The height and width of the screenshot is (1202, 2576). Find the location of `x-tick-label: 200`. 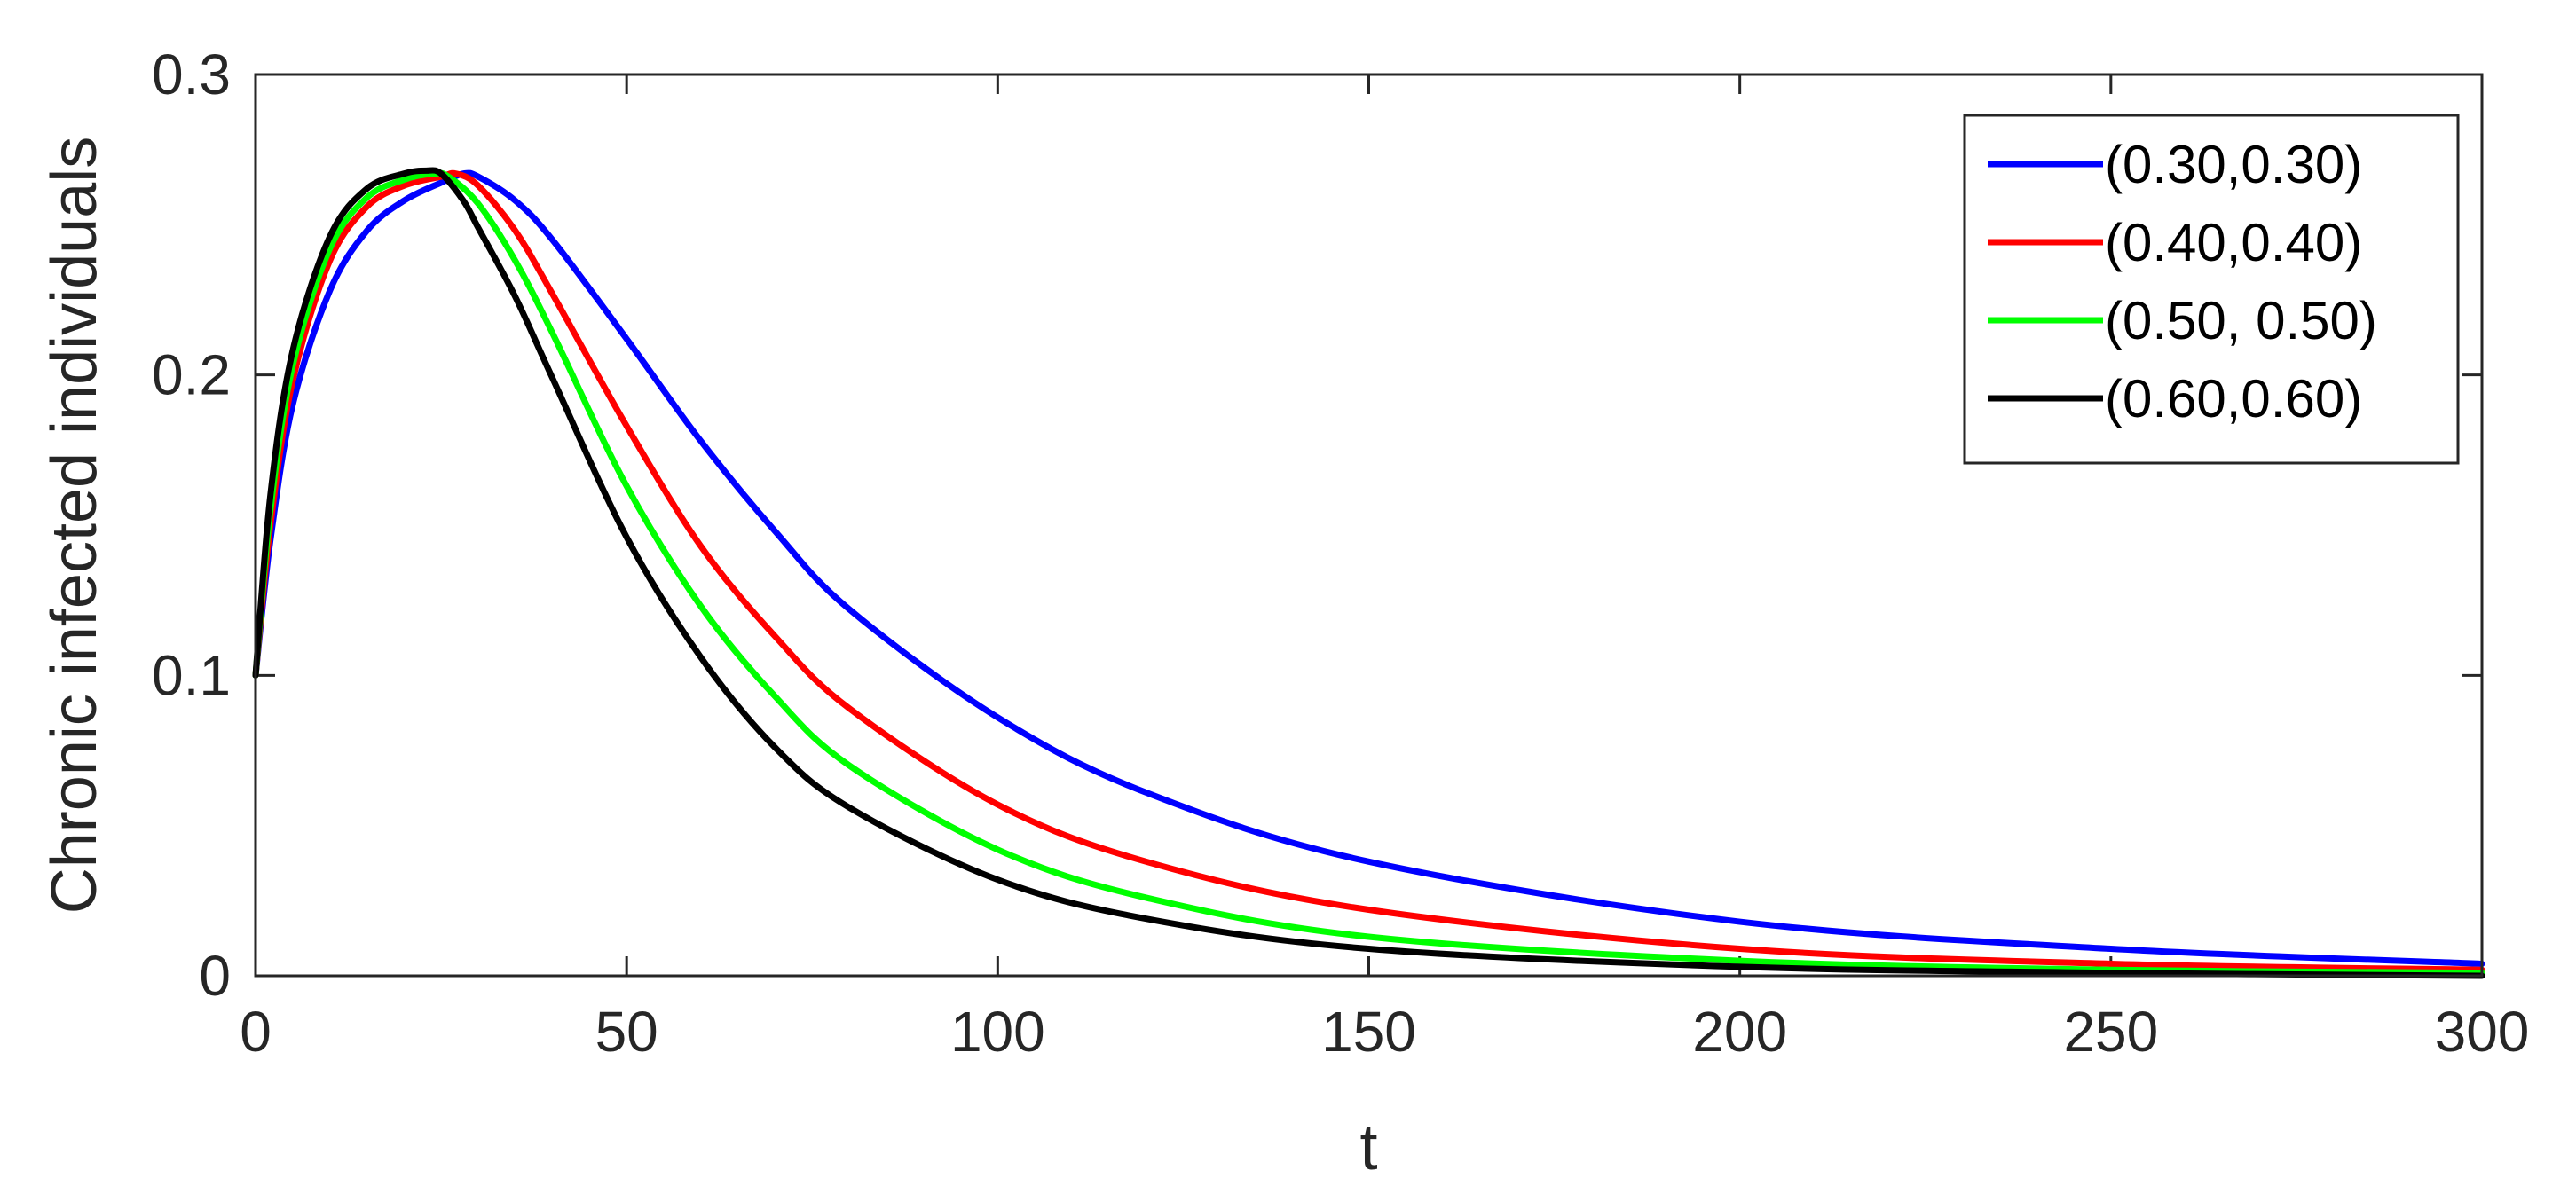

x-tick-label: 200 is located at coordinates (1739, 1032).